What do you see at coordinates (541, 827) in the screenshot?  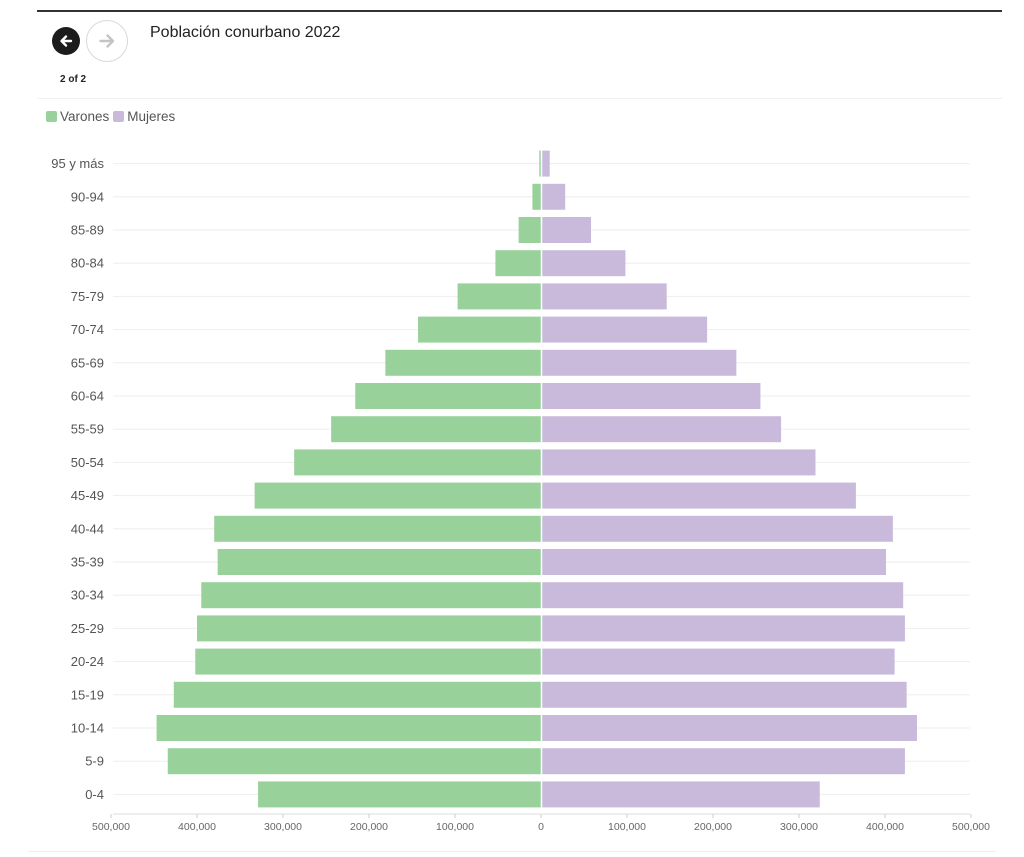 I see `x-tick-label: 0` at bounding box center [541, 827].